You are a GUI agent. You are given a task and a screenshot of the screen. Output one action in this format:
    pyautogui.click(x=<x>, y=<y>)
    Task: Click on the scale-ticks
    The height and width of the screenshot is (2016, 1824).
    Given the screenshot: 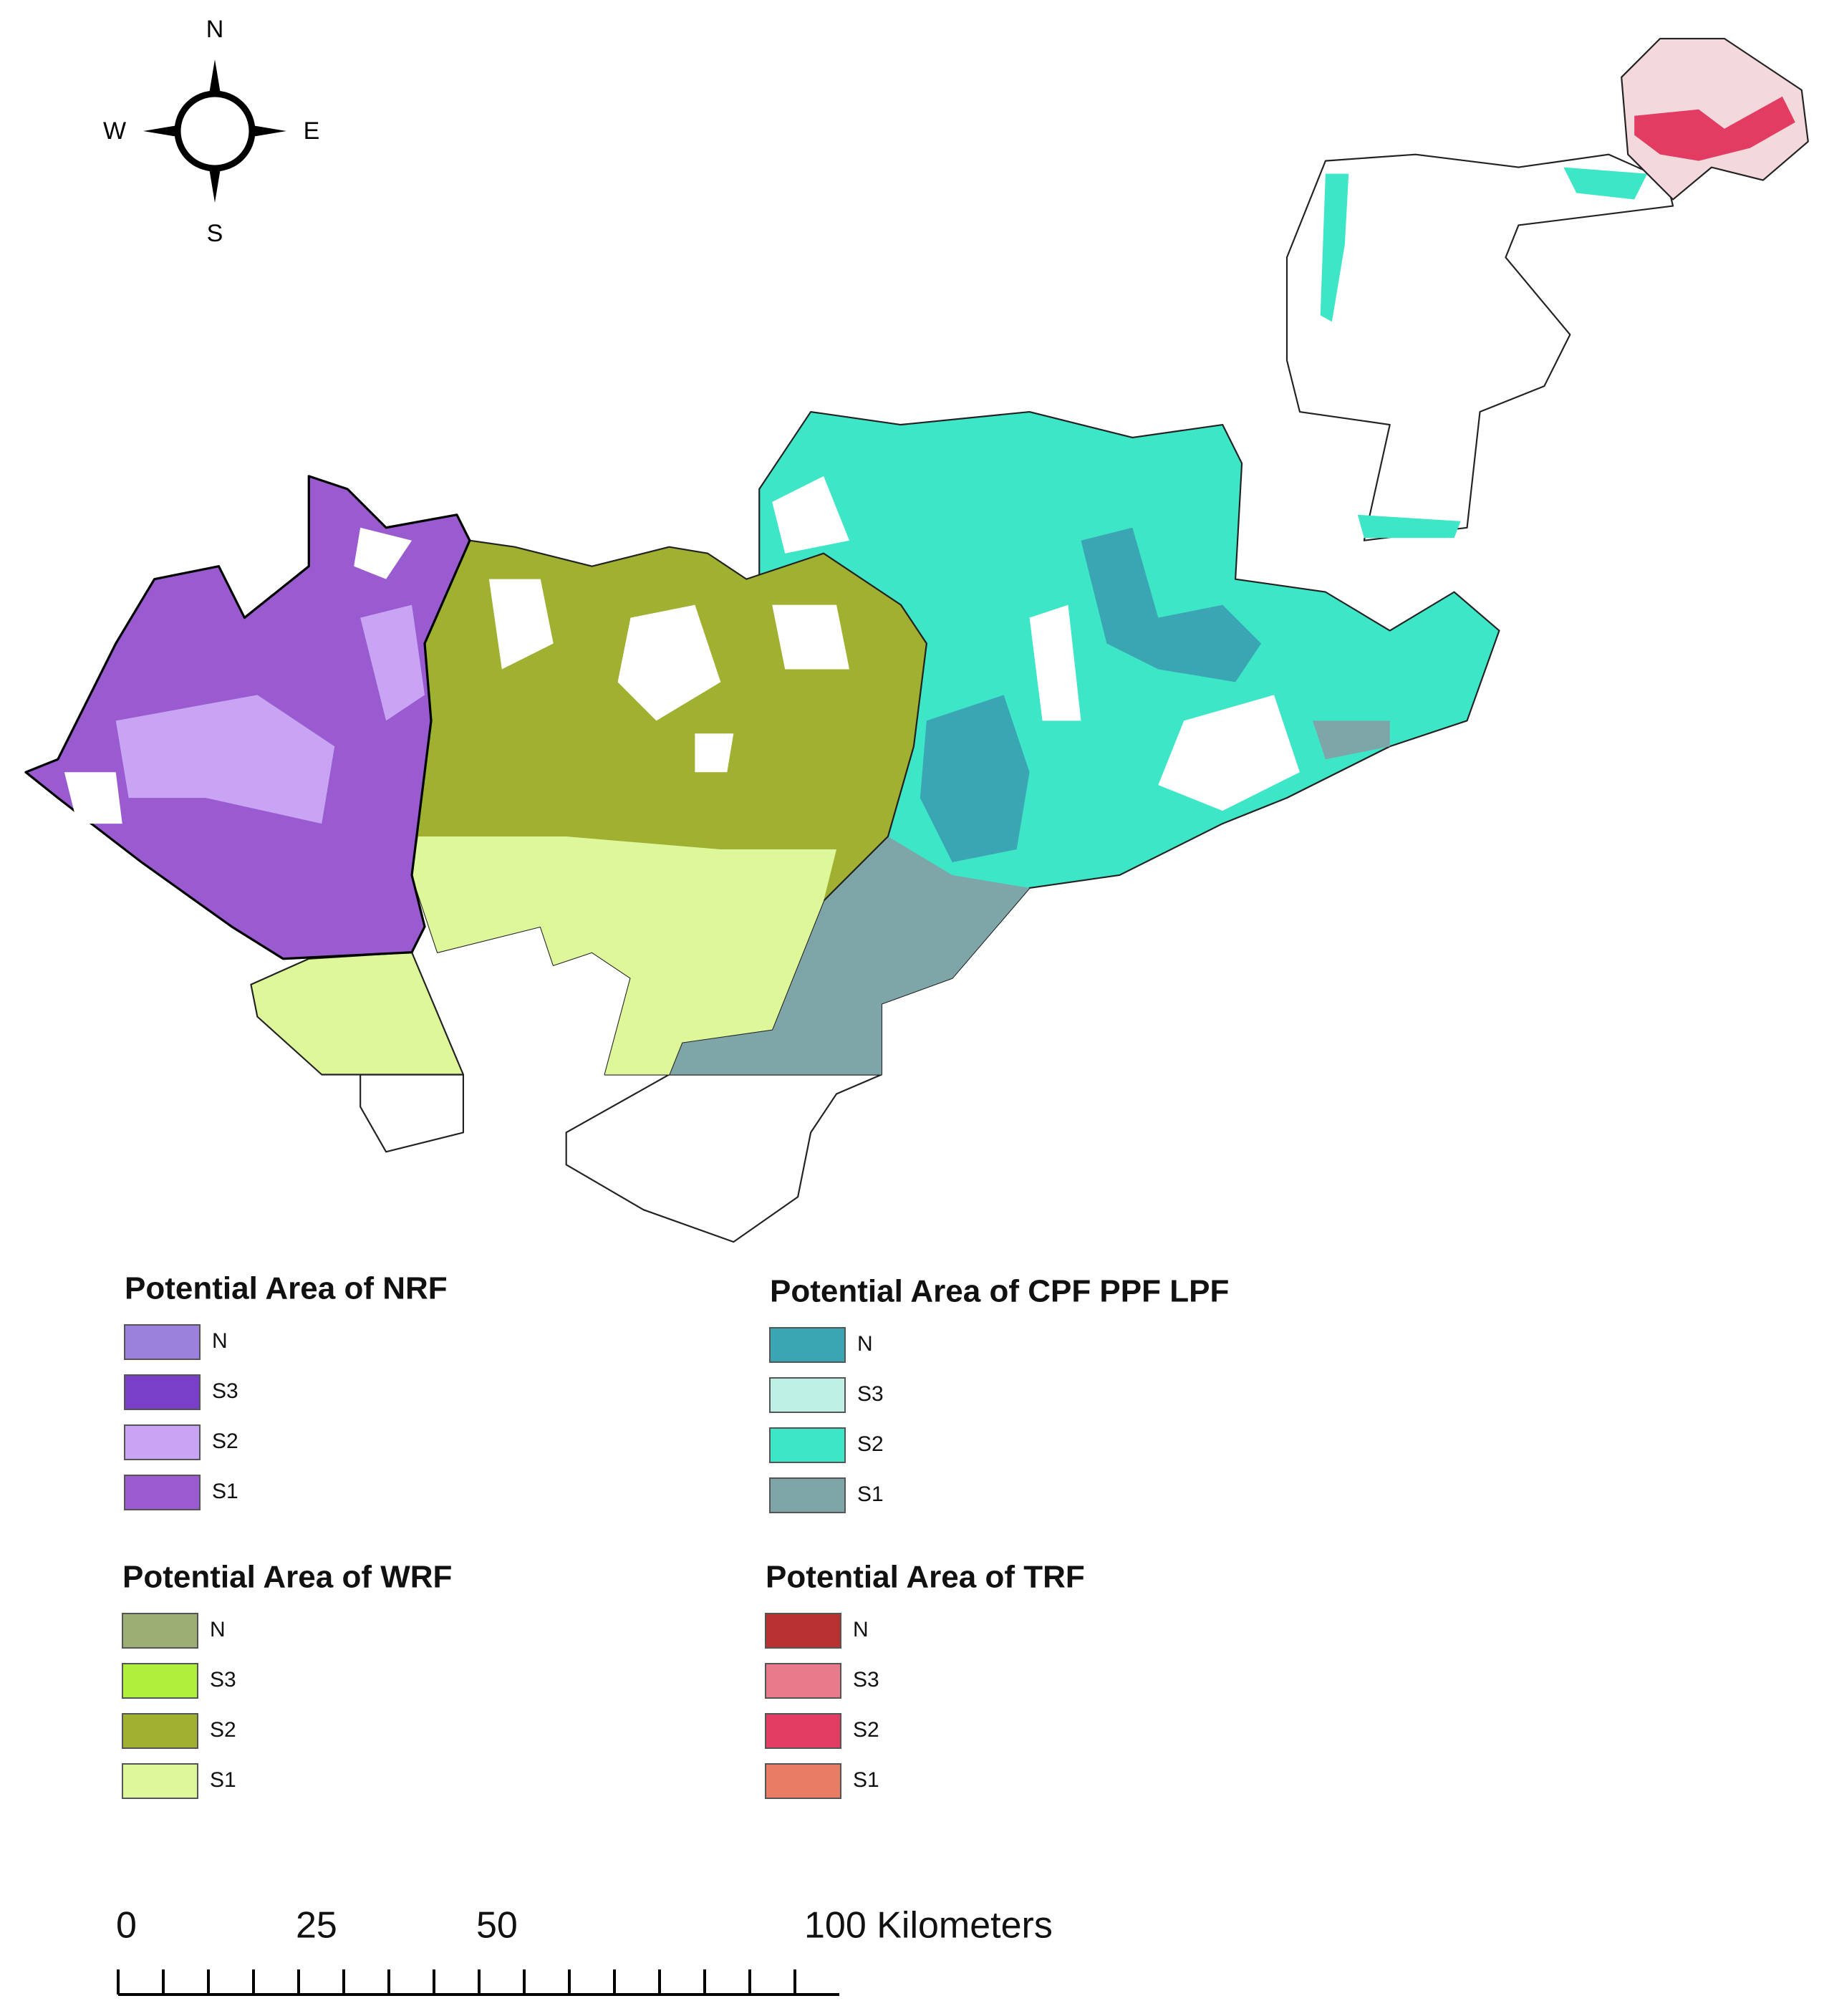 What is the action you would take?
    pyautogui.click(x=456, y=1982)
    